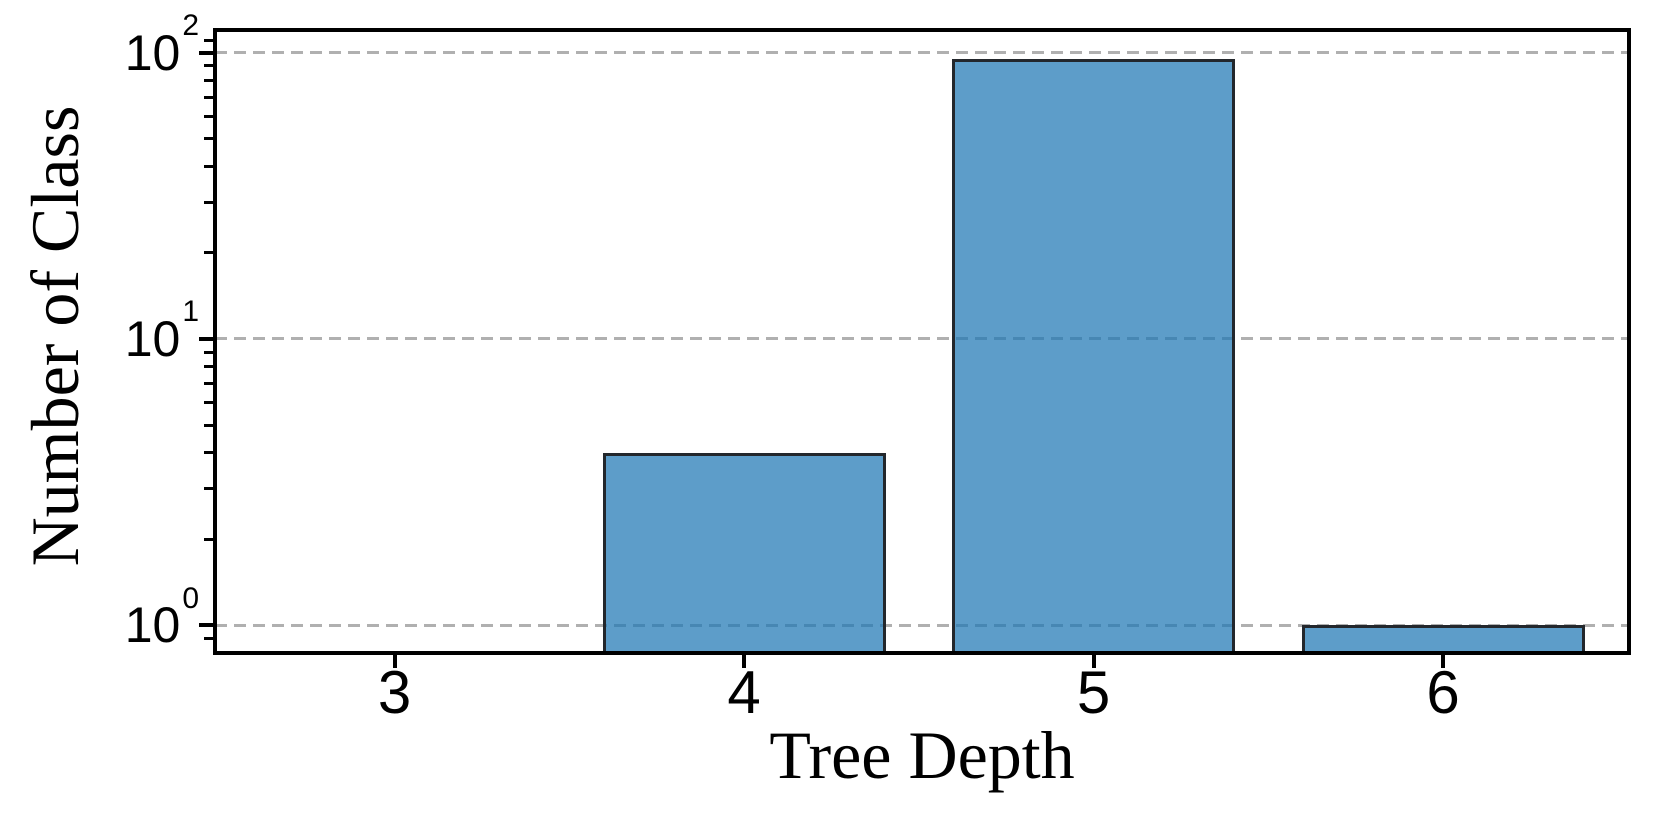 This screenshot has width=1661, height=830. I want to click on x-tick-label: 3, so click(394, 692).